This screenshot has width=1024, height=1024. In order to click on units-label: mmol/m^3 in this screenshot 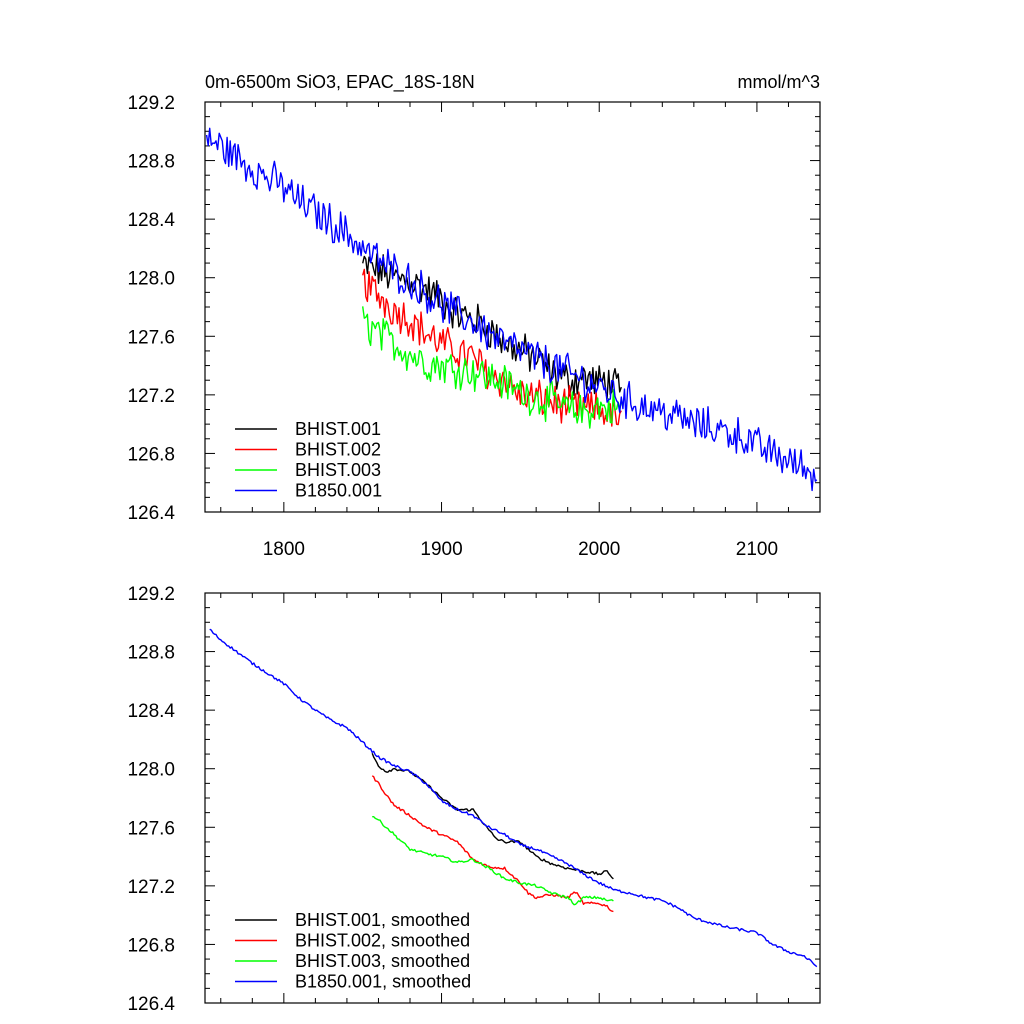, I will do `click(779, 82)`.